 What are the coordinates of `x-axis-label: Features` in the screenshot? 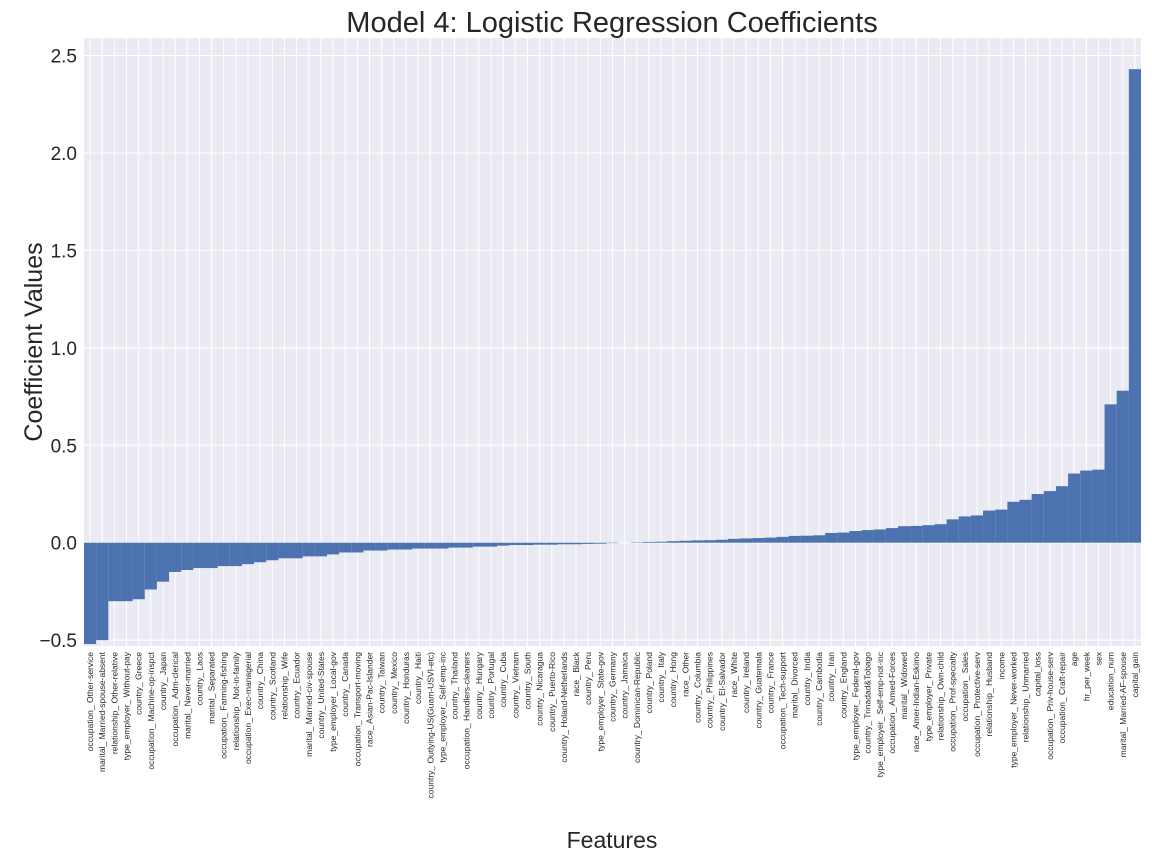 It's located at (612, 840).